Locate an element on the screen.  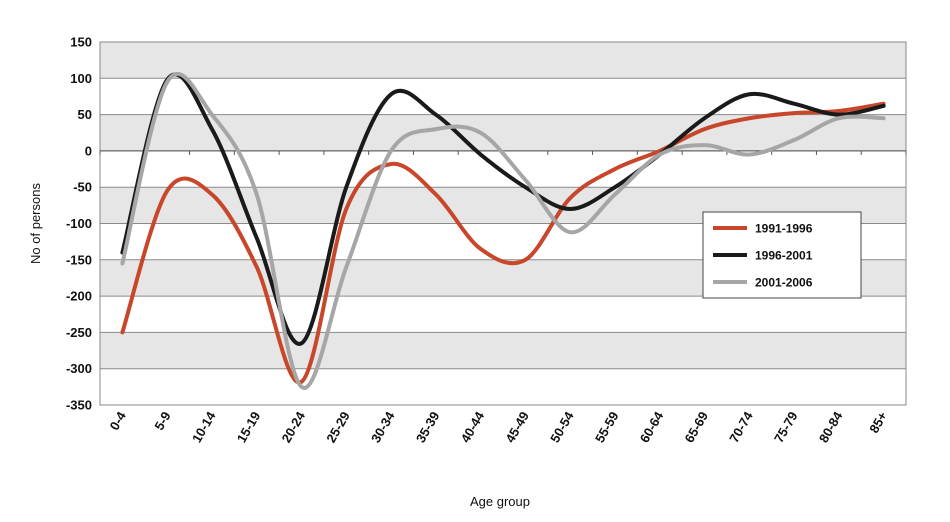
legend: 1991-1996 1996-2001 2001-2006 is located at coordinates (782, 255).